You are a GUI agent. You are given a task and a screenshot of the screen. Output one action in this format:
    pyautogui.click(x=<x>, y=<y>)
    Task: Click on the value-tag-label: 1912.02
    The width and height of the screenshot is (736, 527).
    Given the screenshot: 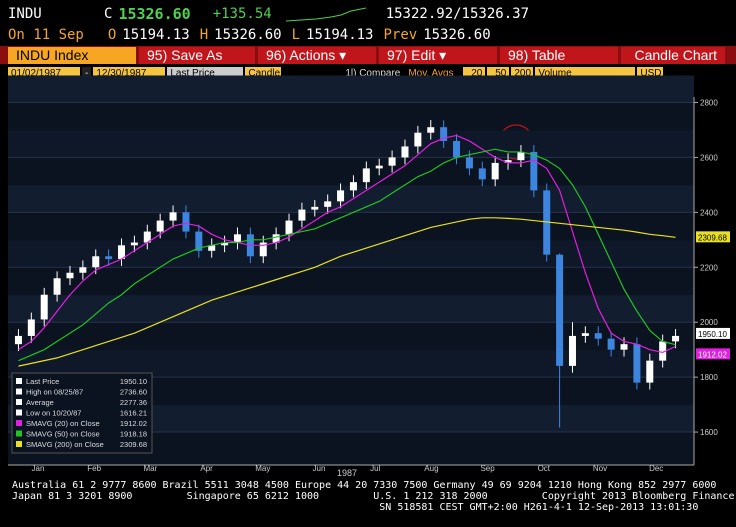 What is the action you would take?
    pyautogui.click(x=712, y=354)
    